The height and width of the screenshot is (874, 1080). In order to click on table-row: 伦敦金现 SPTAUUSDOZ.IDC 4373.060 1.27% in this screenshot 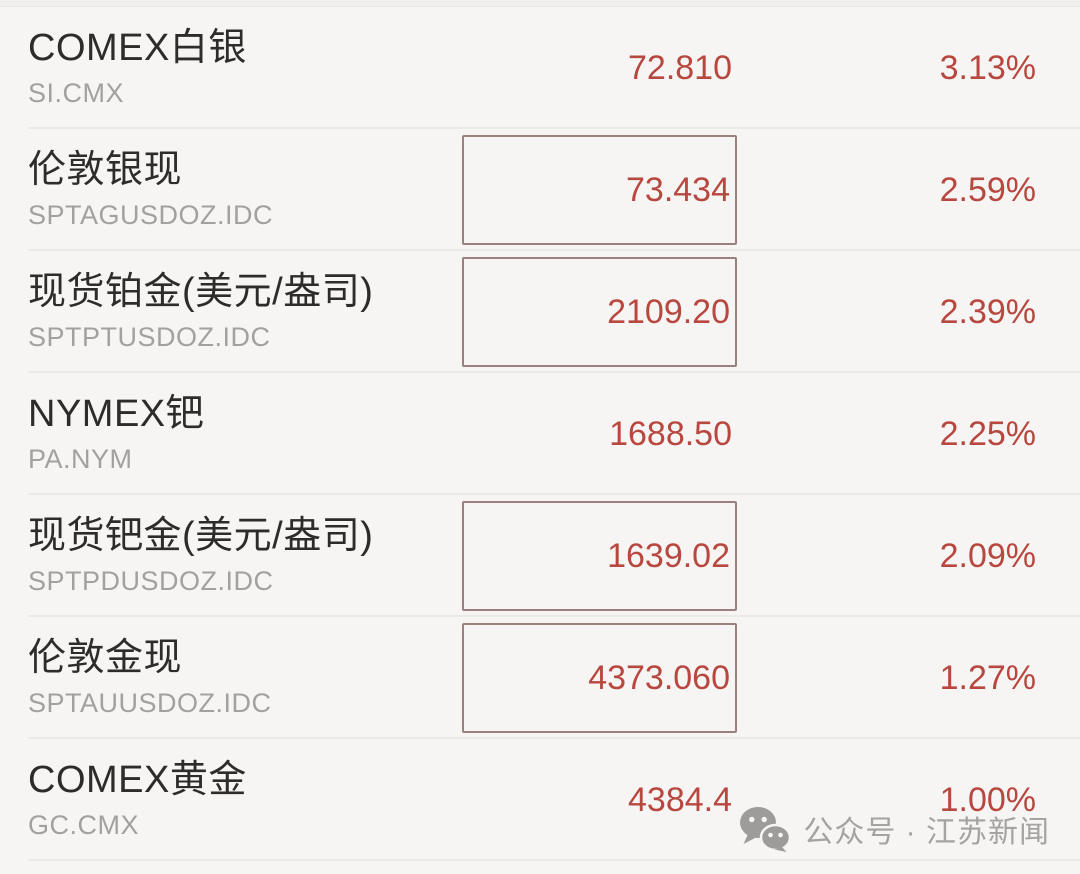, I will do `click(540, 678)`.